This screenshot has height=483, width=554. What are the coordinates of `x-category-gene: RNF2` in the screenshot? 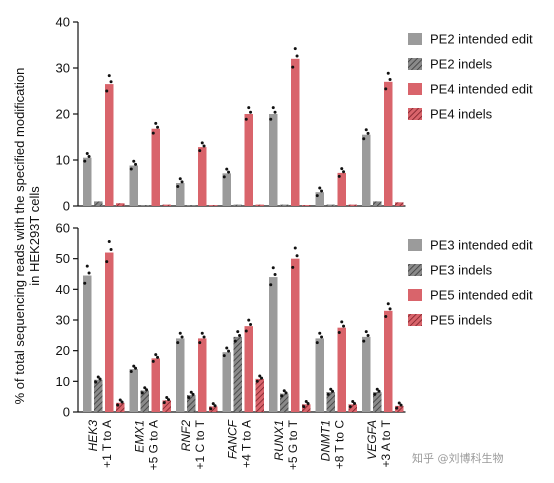 It's located at (186, 436).